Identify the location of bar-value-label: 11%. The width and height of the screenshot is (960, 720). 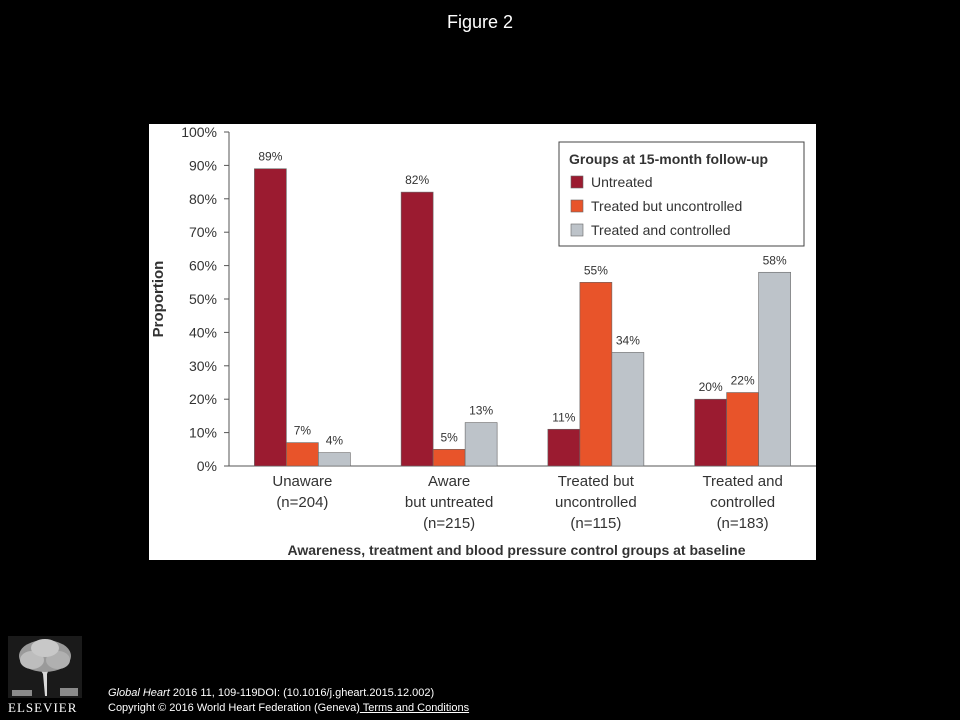
(563, 417).